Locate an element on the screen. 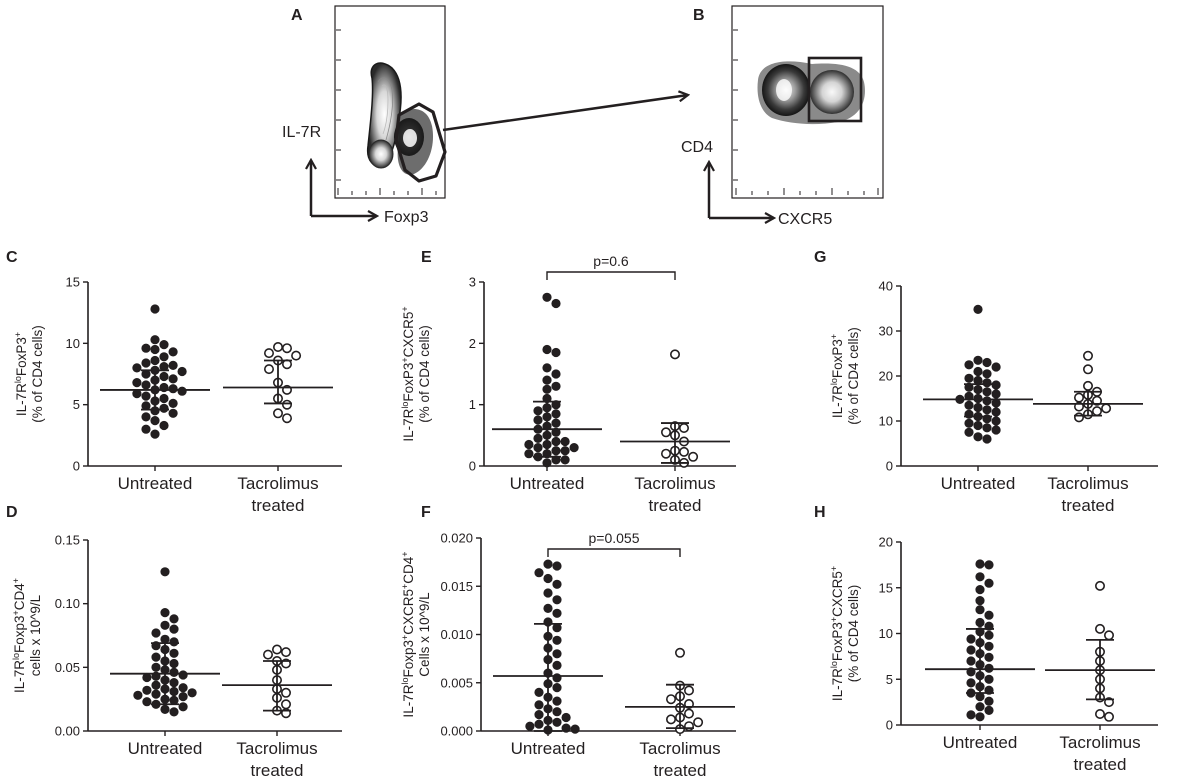 The height and width of the screenshot is (781, 1179). y-tick-label-h: 15 is located at coordinates (886, 587).